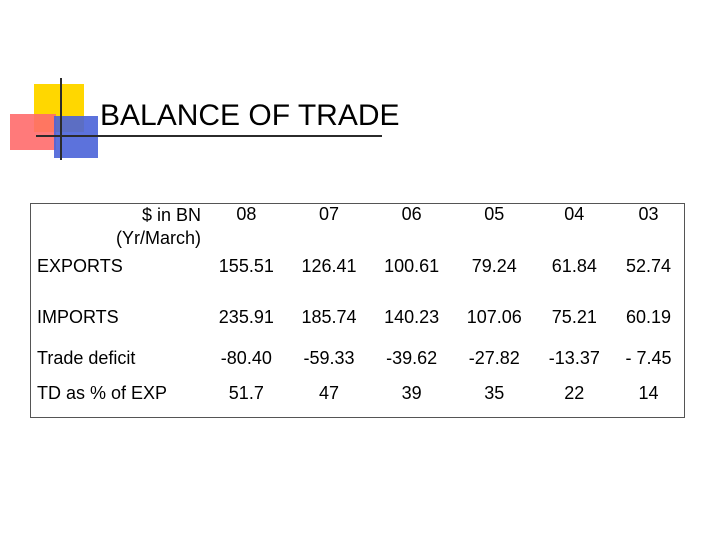 This screenshot has width=720, height=540. What do you see at coordinates (574, 214) in the screenshot?
I see `year-header: 04` at bounding box center [574, 214].